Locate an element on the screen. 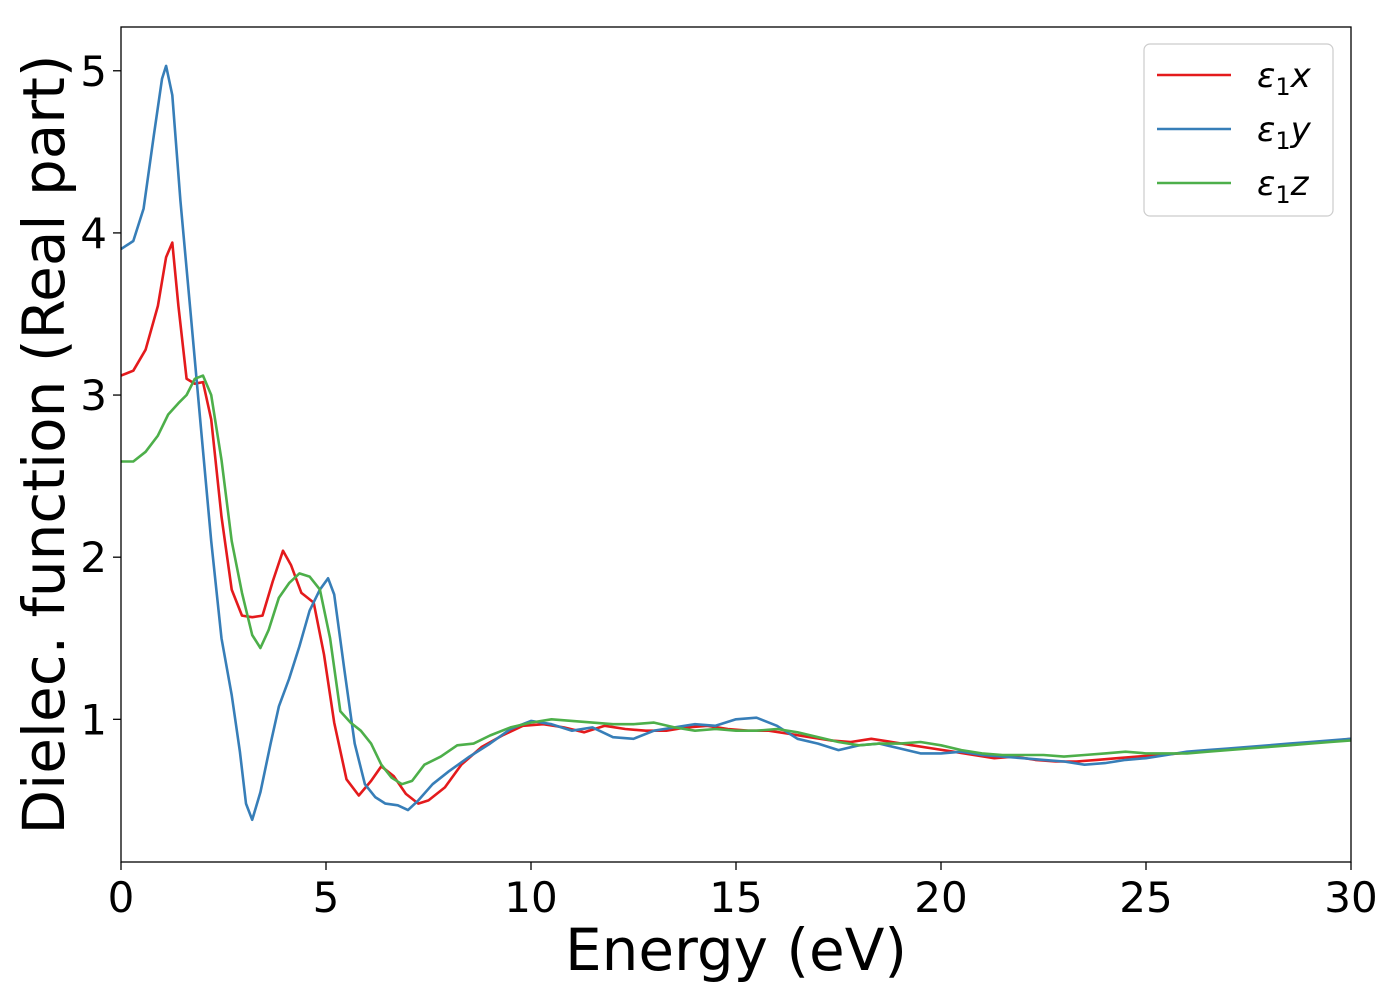 The width and height of the screenshot is (1400, 1000). x-tick-label: 10 is located at coordinates (530, 897).